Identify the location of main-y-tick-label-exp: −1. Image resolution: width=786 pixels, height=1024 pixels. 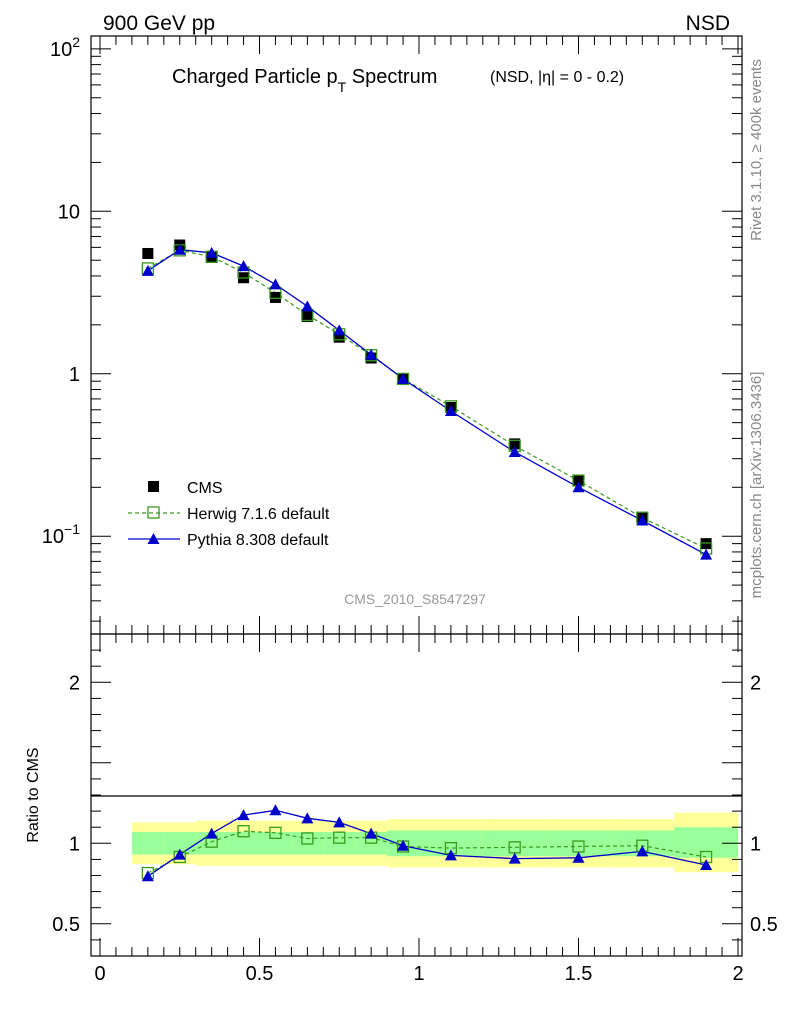
(72, 529).